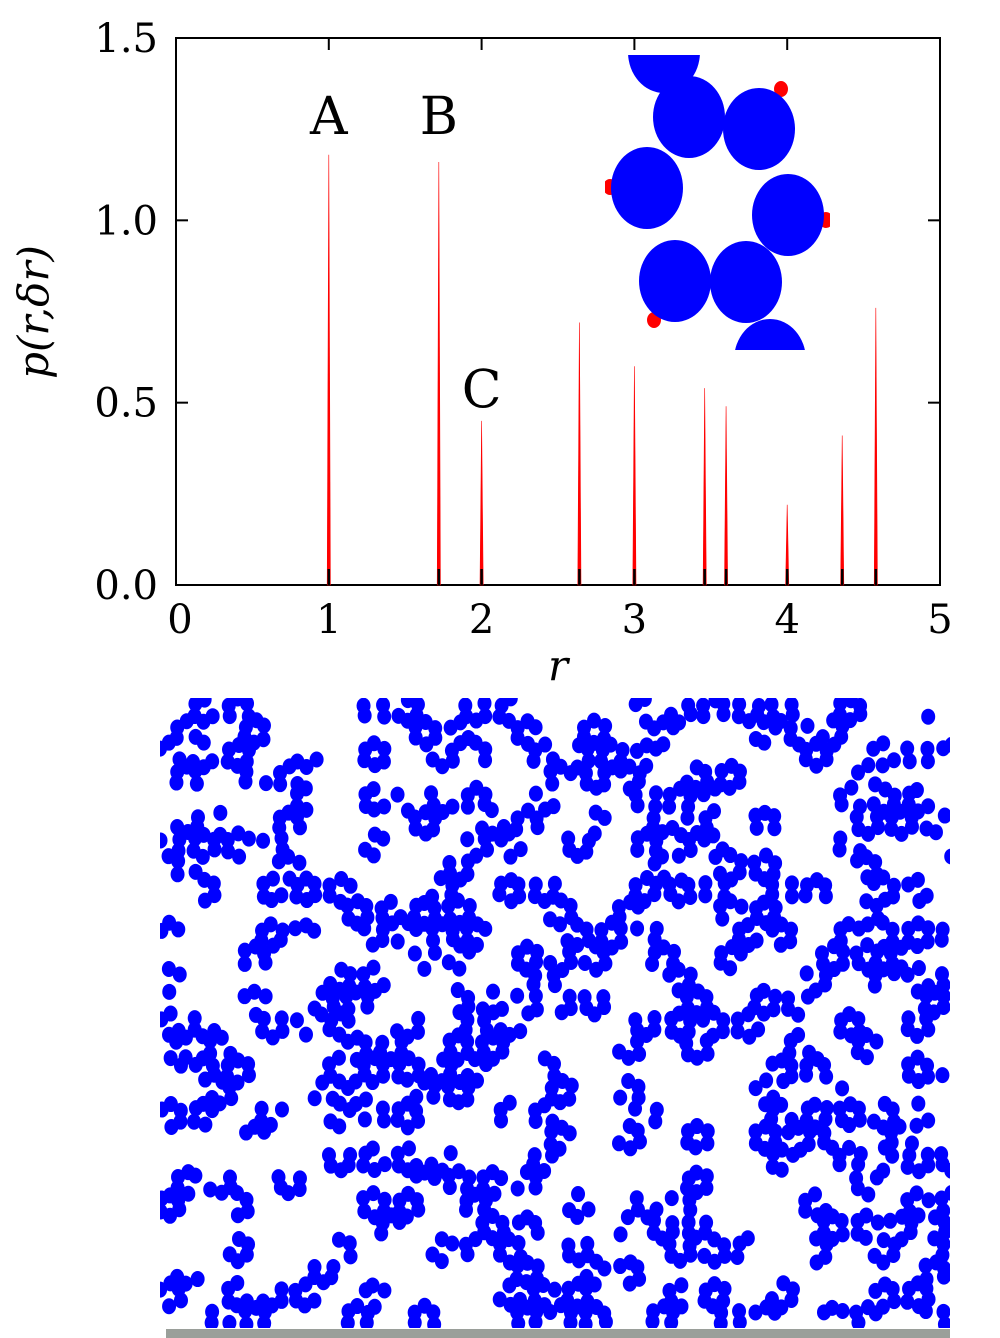 This screenshot has width=1000, height=1338. What do you see at coordinates (717, 202) in the screenshot?
I see `inset-particles` at bounding box center [717, 202].